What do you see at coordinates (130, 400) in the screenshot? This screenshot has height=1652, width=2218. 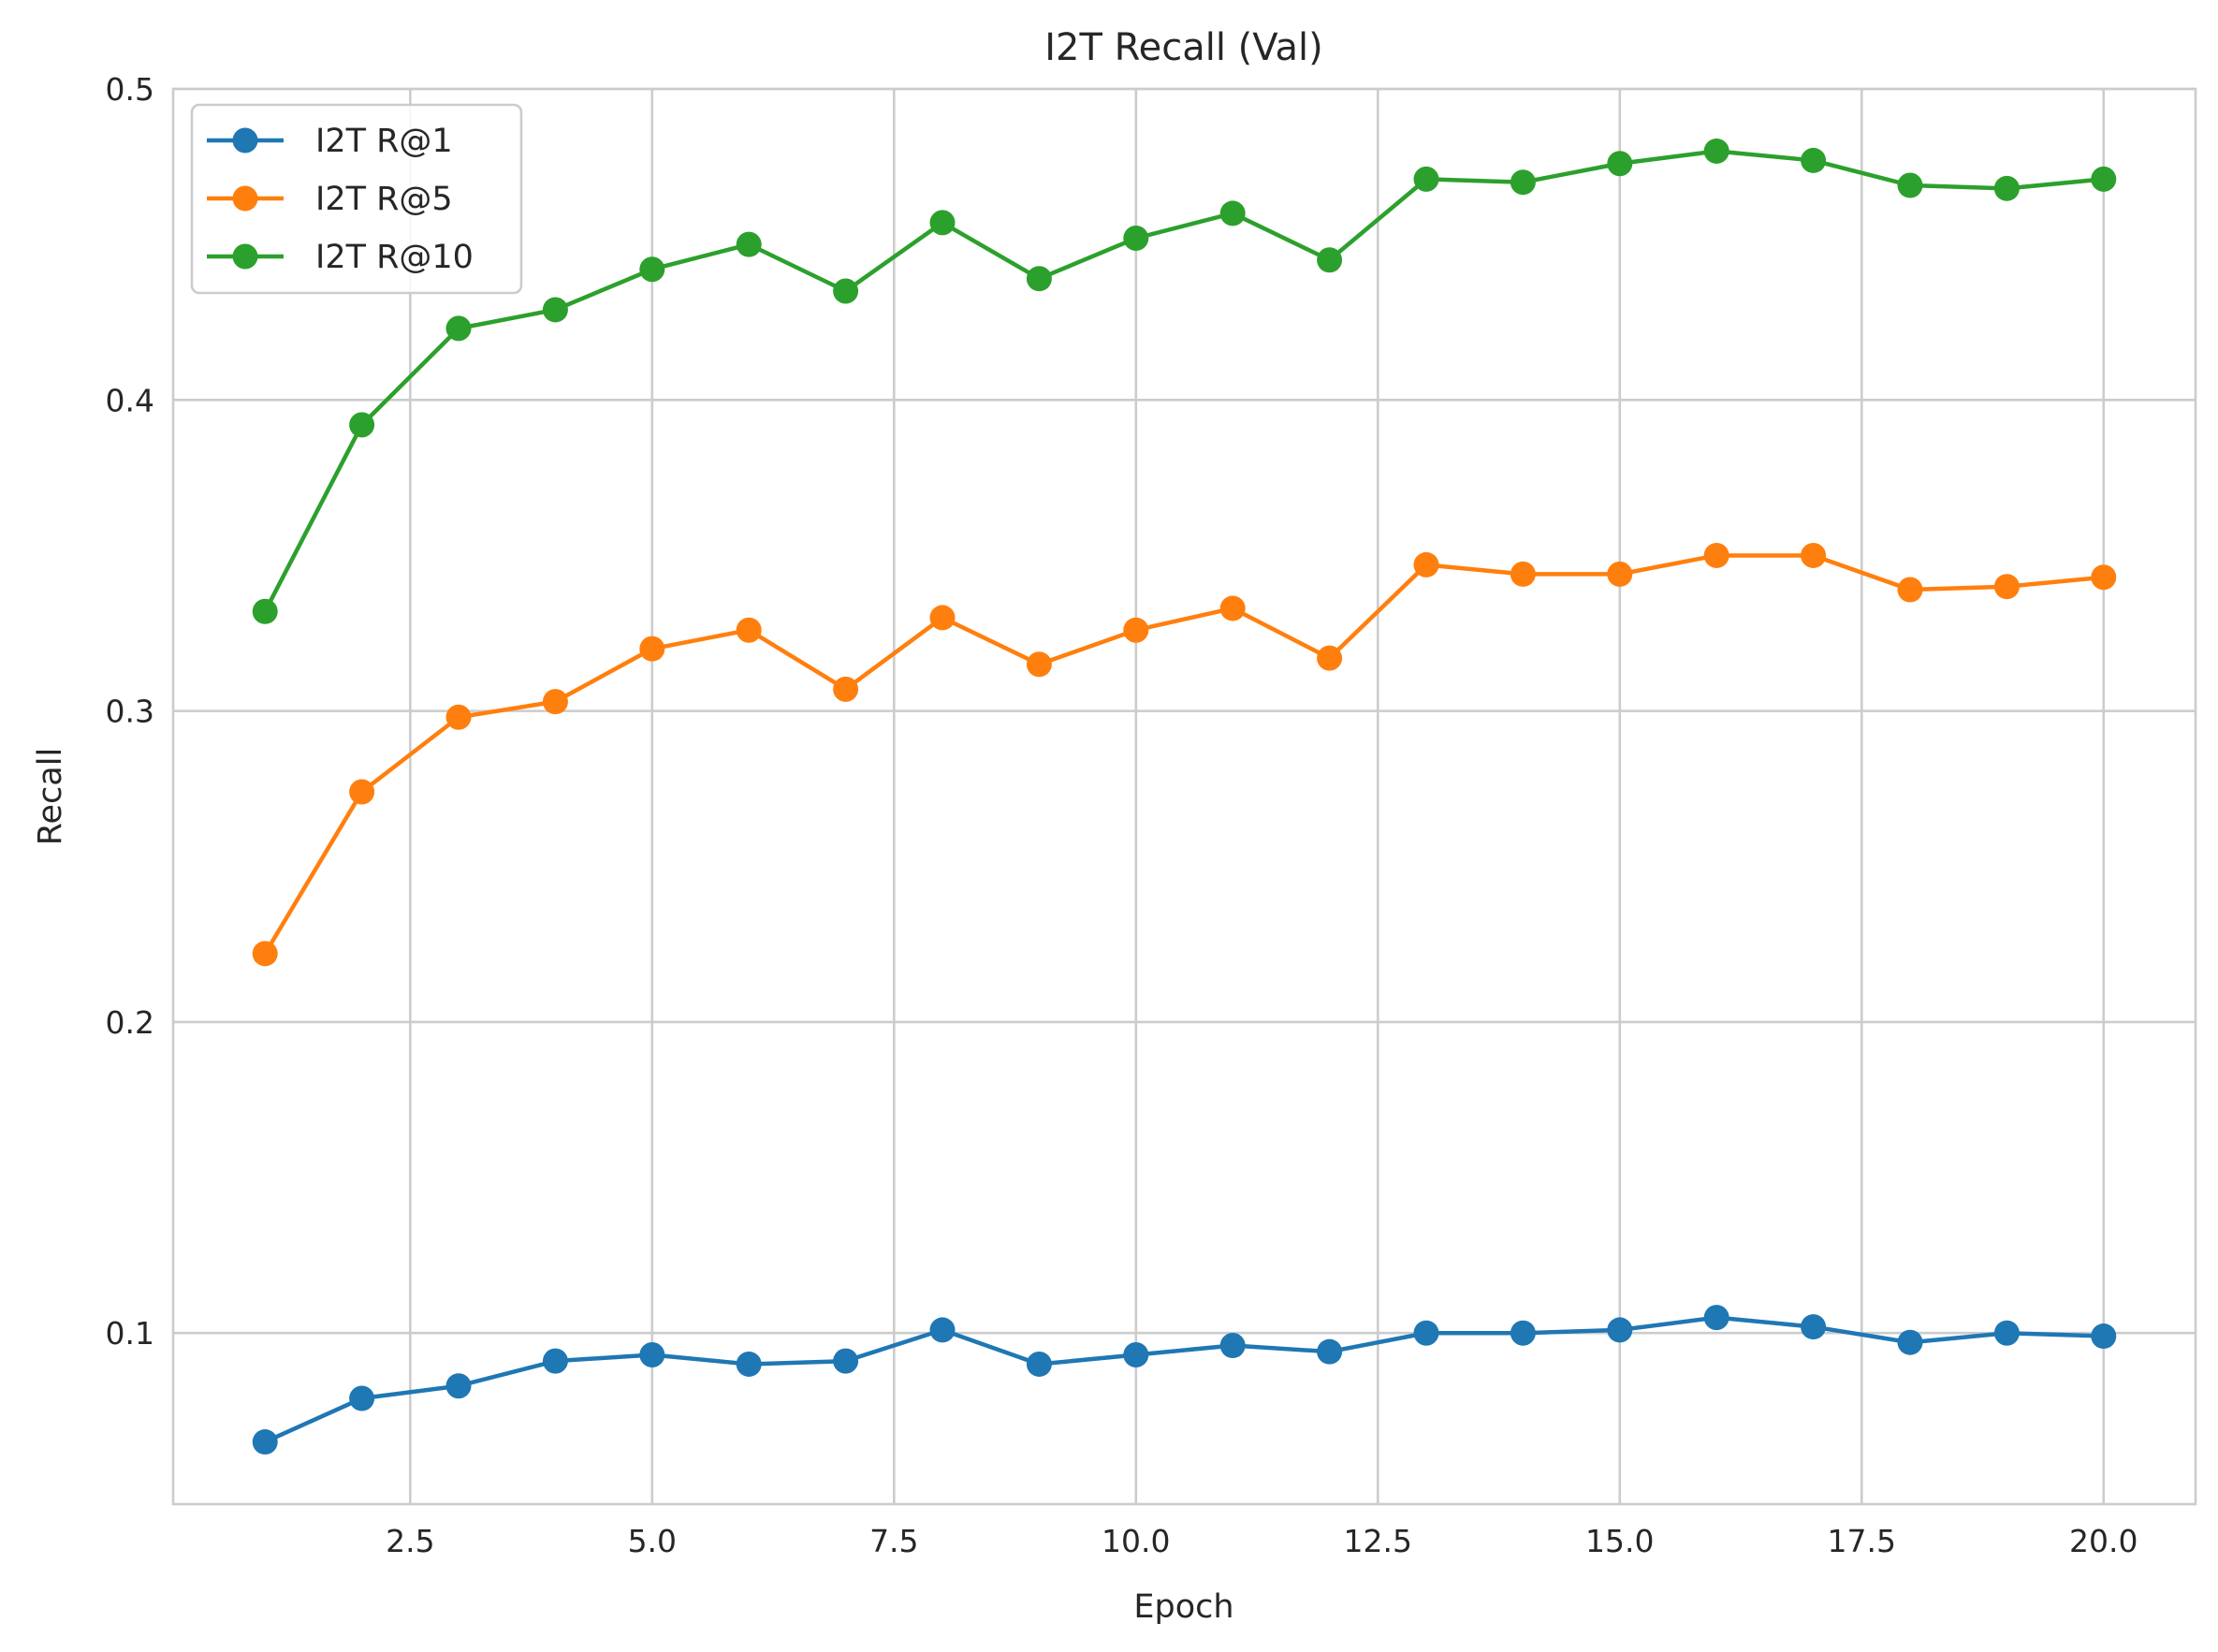 I see `y-tick-label: 0.4` at bounding box center [130, 400].